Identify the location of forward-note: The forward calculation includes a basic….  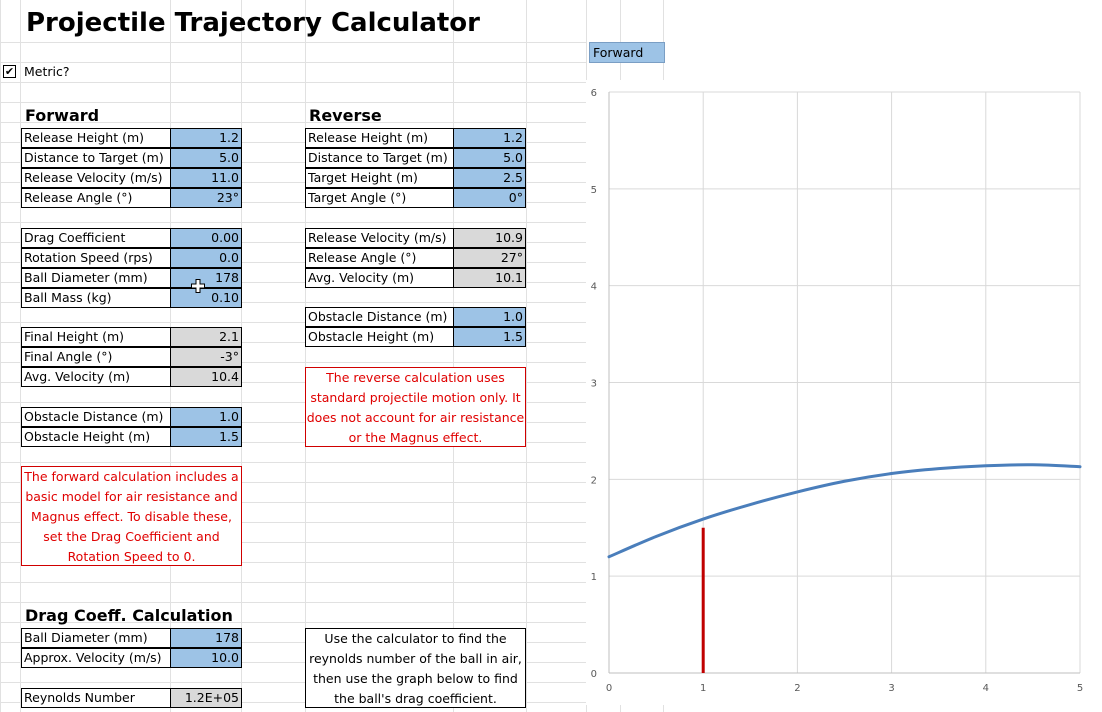
(131, 516).